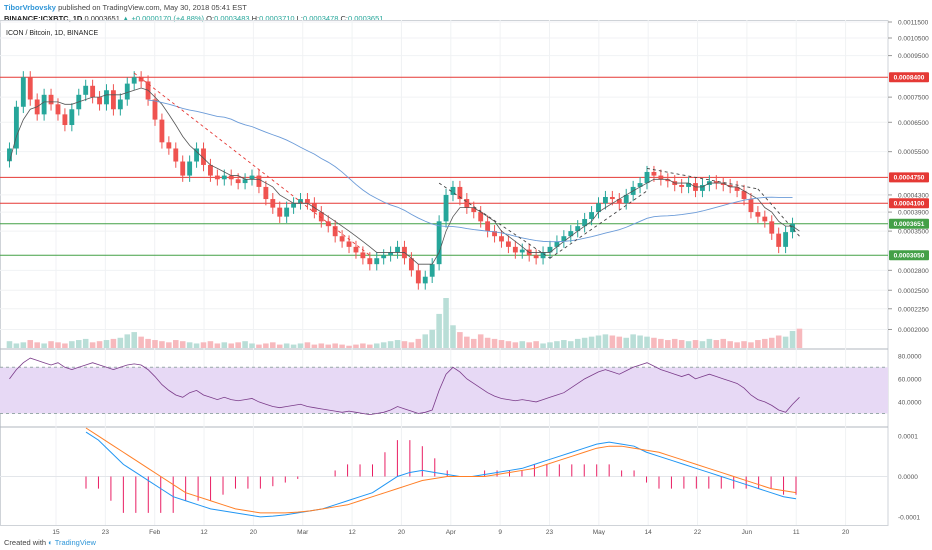 Image resolution: width=932 pixels, height=550 pixels. Describe the element at coordinates (52, 33) in the screenshot. I see `chart-title: ICON / Bitcoin, 1D, BINANCE` at that location.